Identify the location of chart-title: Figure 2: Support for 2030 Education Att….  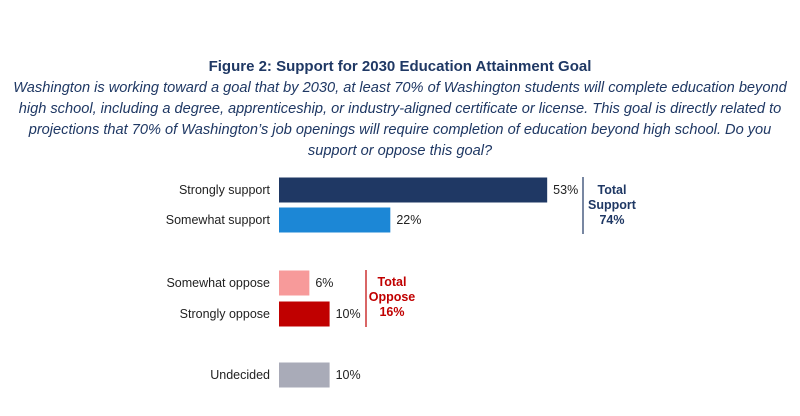
(400, 66).